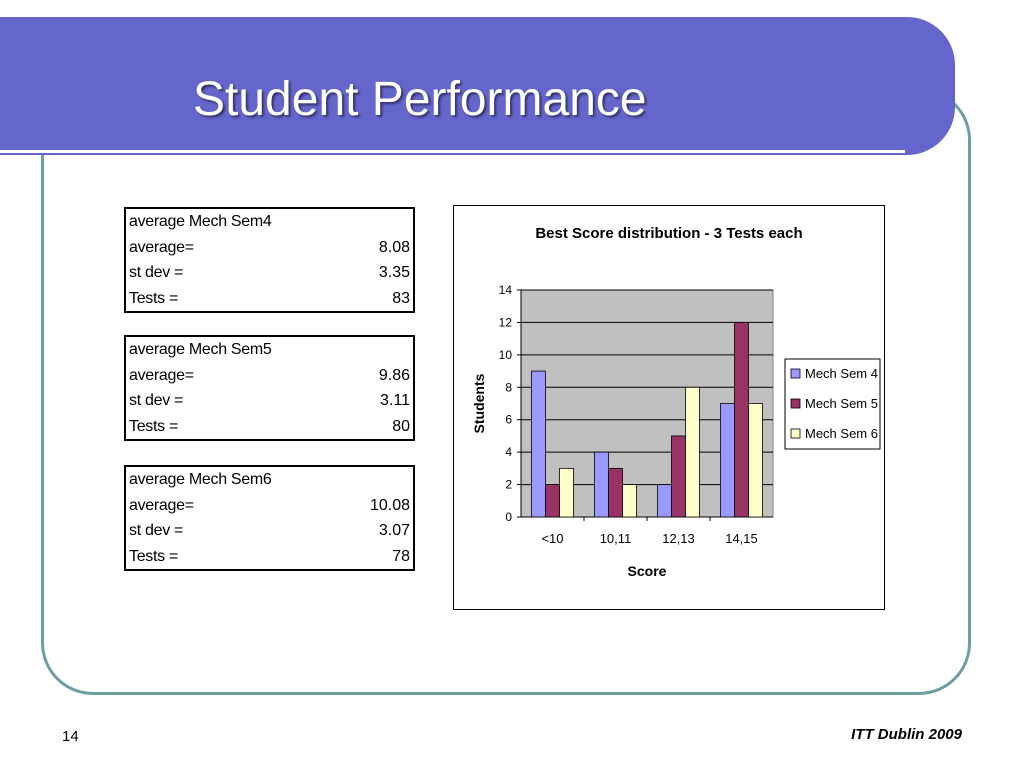 The image size is (1024, 768). What do you see at coordinates (508, 517) in the screenshot?
I see `y-tick-label: 0` at bounding box center [508, 517].